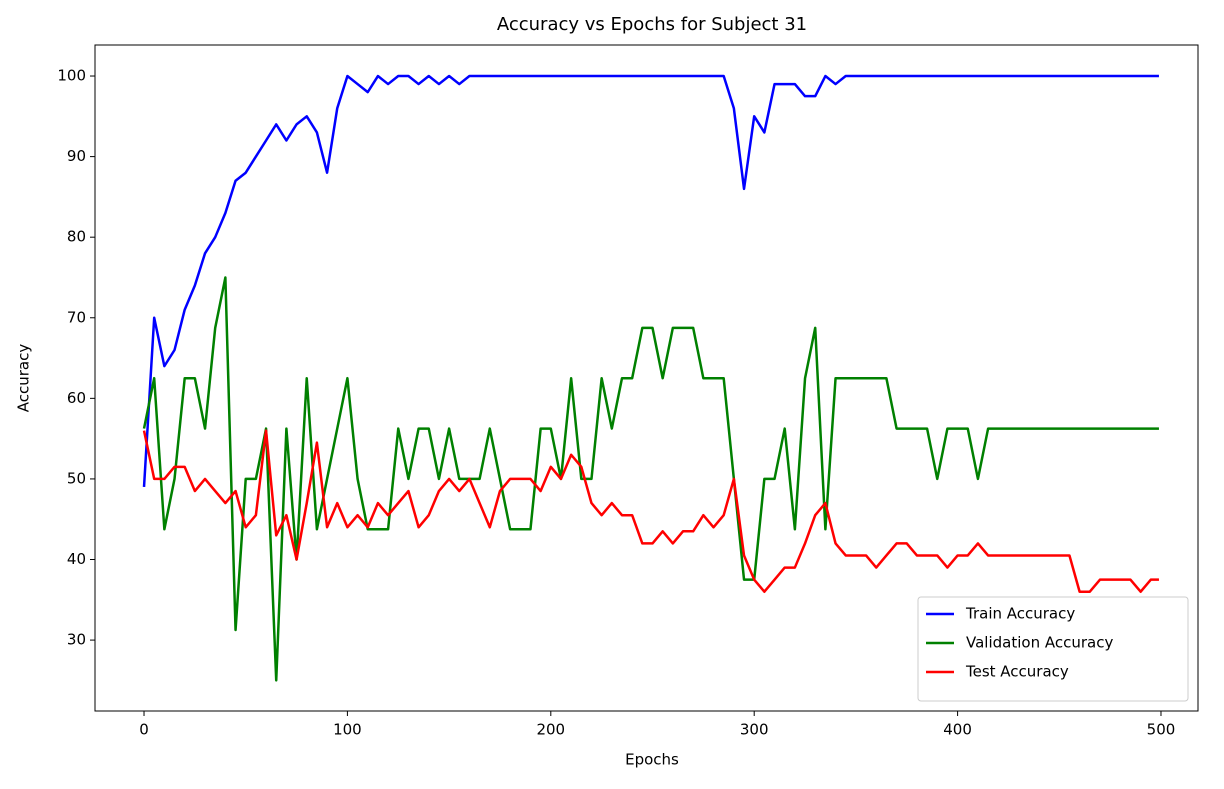 Image resolution: width=1224 pixels, height=789 pixels. What do you see at coordinates (652, 760) in the screenshot?
I see `x-axis-label: Epochs` at bounding box center [652, 760].